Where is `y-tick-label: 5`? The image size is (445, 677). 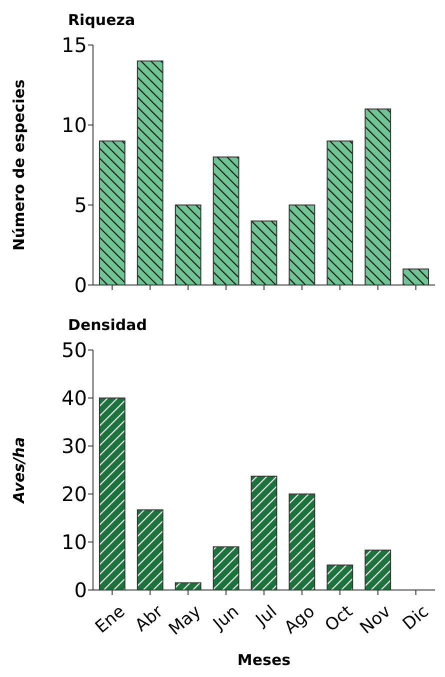
y-tick-label: 5 is located at coordinates (80, 205).